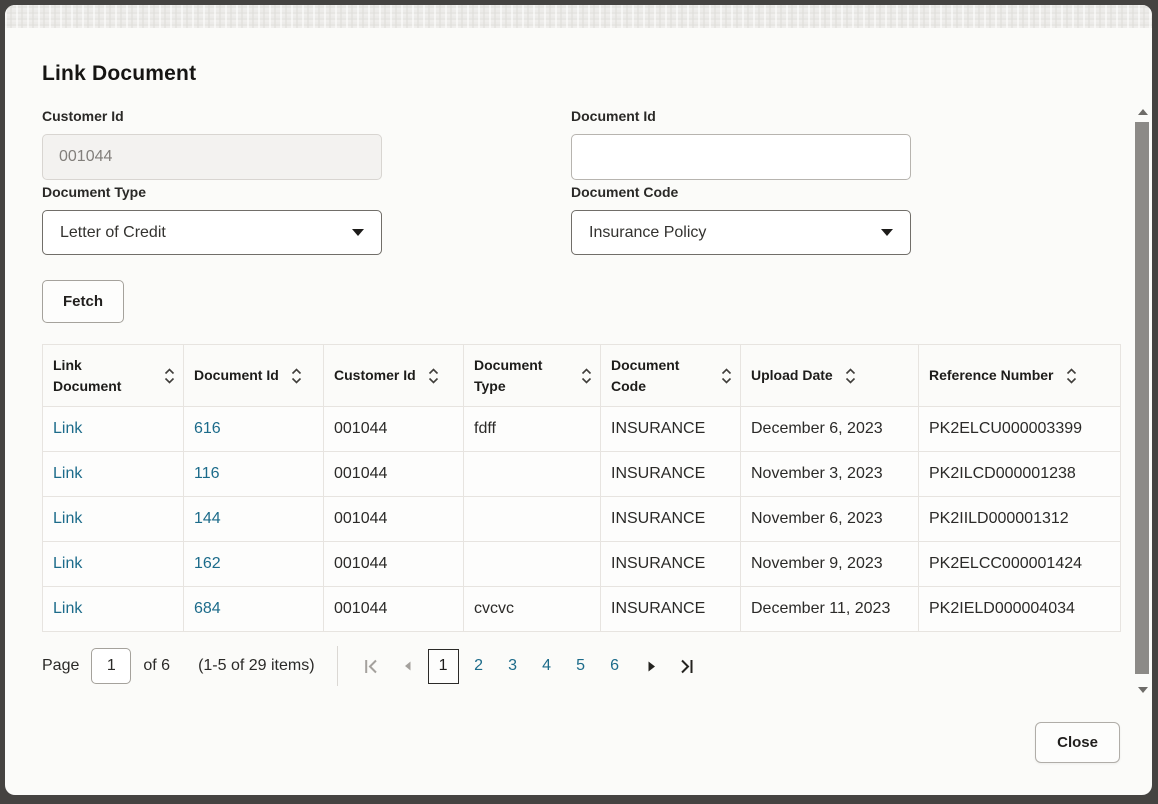 The width and height of the screenshot is (1158, 804). I want to click on document-id-link: 162, so click(253, 564).